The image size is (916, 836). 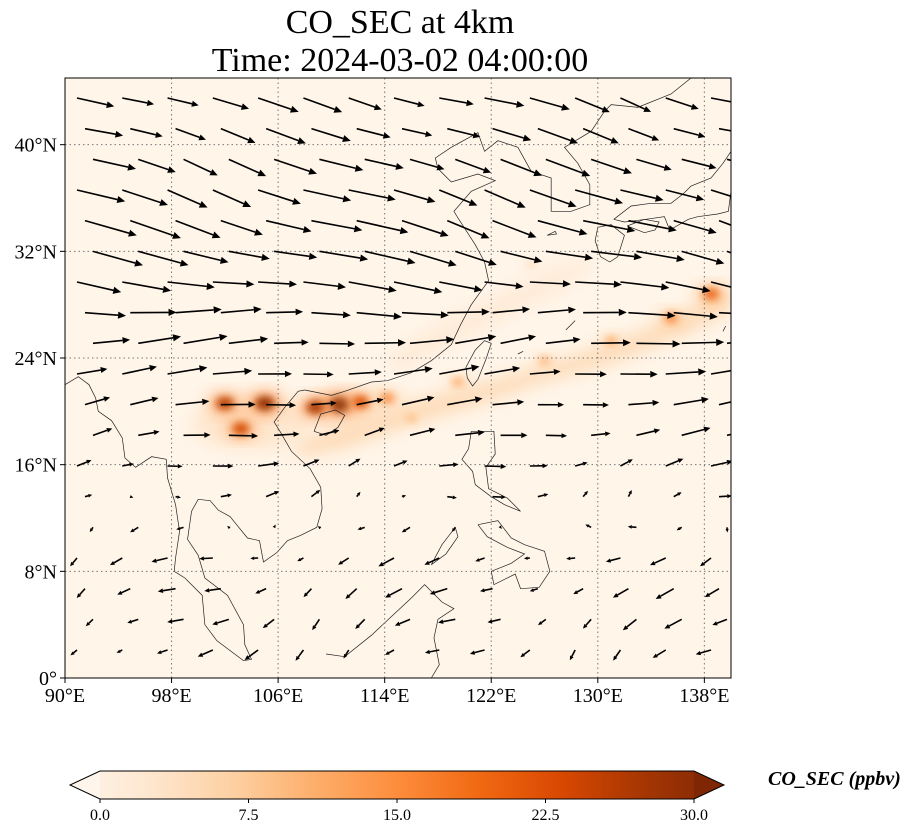 I want to click on colorbar: 0.0 7.5 15.0 22.5 30.0, so click(x=397, y=797).